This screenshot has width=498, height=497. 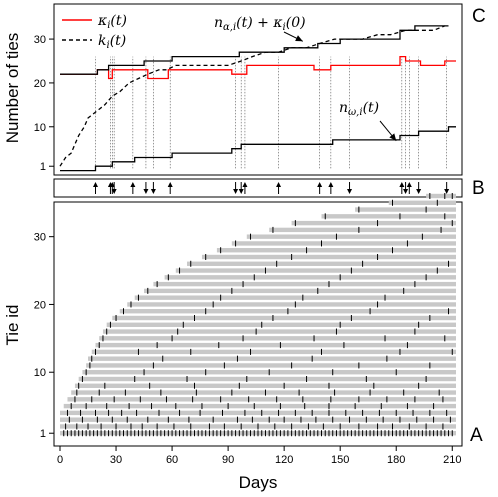 What do you see at coordinates (228, 460) in the screenshot?
I see `x-tick-label: 90` at bounding box center [228, 460].